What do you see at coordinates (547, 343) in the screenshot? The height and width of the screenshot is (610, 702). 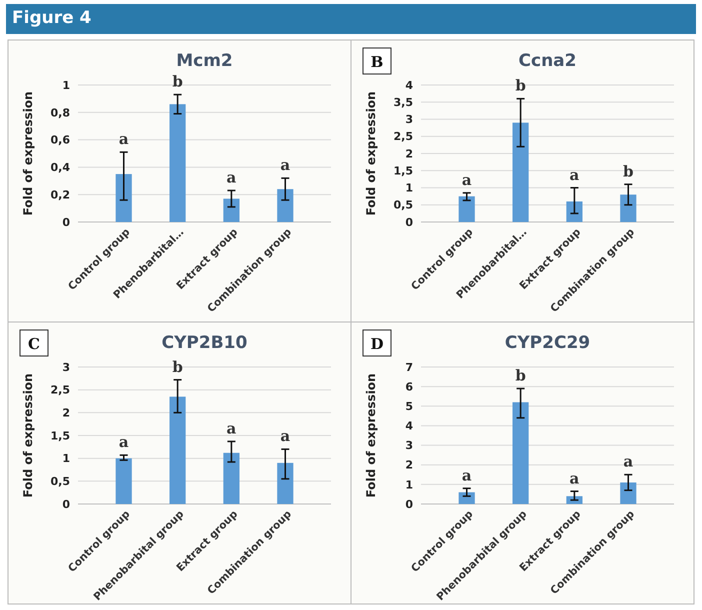 I see `chart-title: CYP2C29` at bounding box center [547, 343].